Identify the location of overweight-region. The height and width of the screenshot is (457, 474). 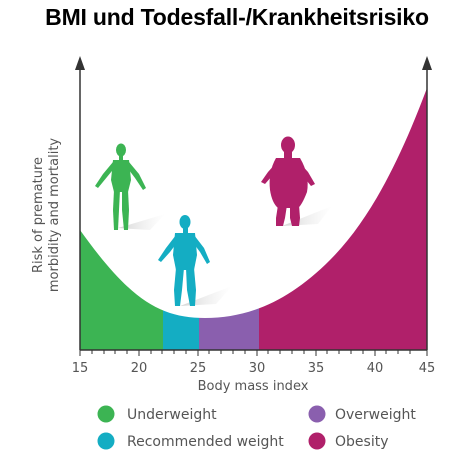
(229, 219).